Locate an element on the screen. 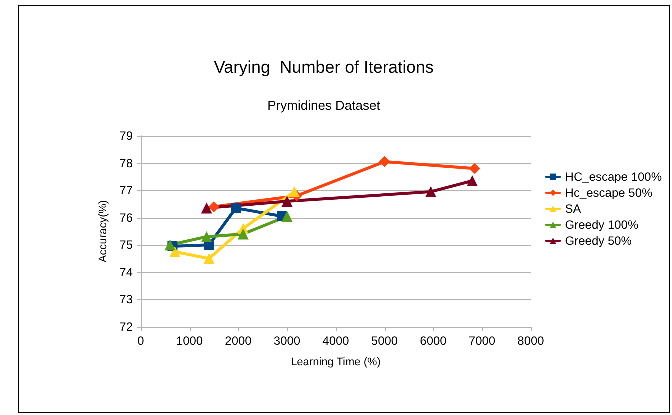  x-axis-title: Learning Time (%) is located at coordinates (336, 362).